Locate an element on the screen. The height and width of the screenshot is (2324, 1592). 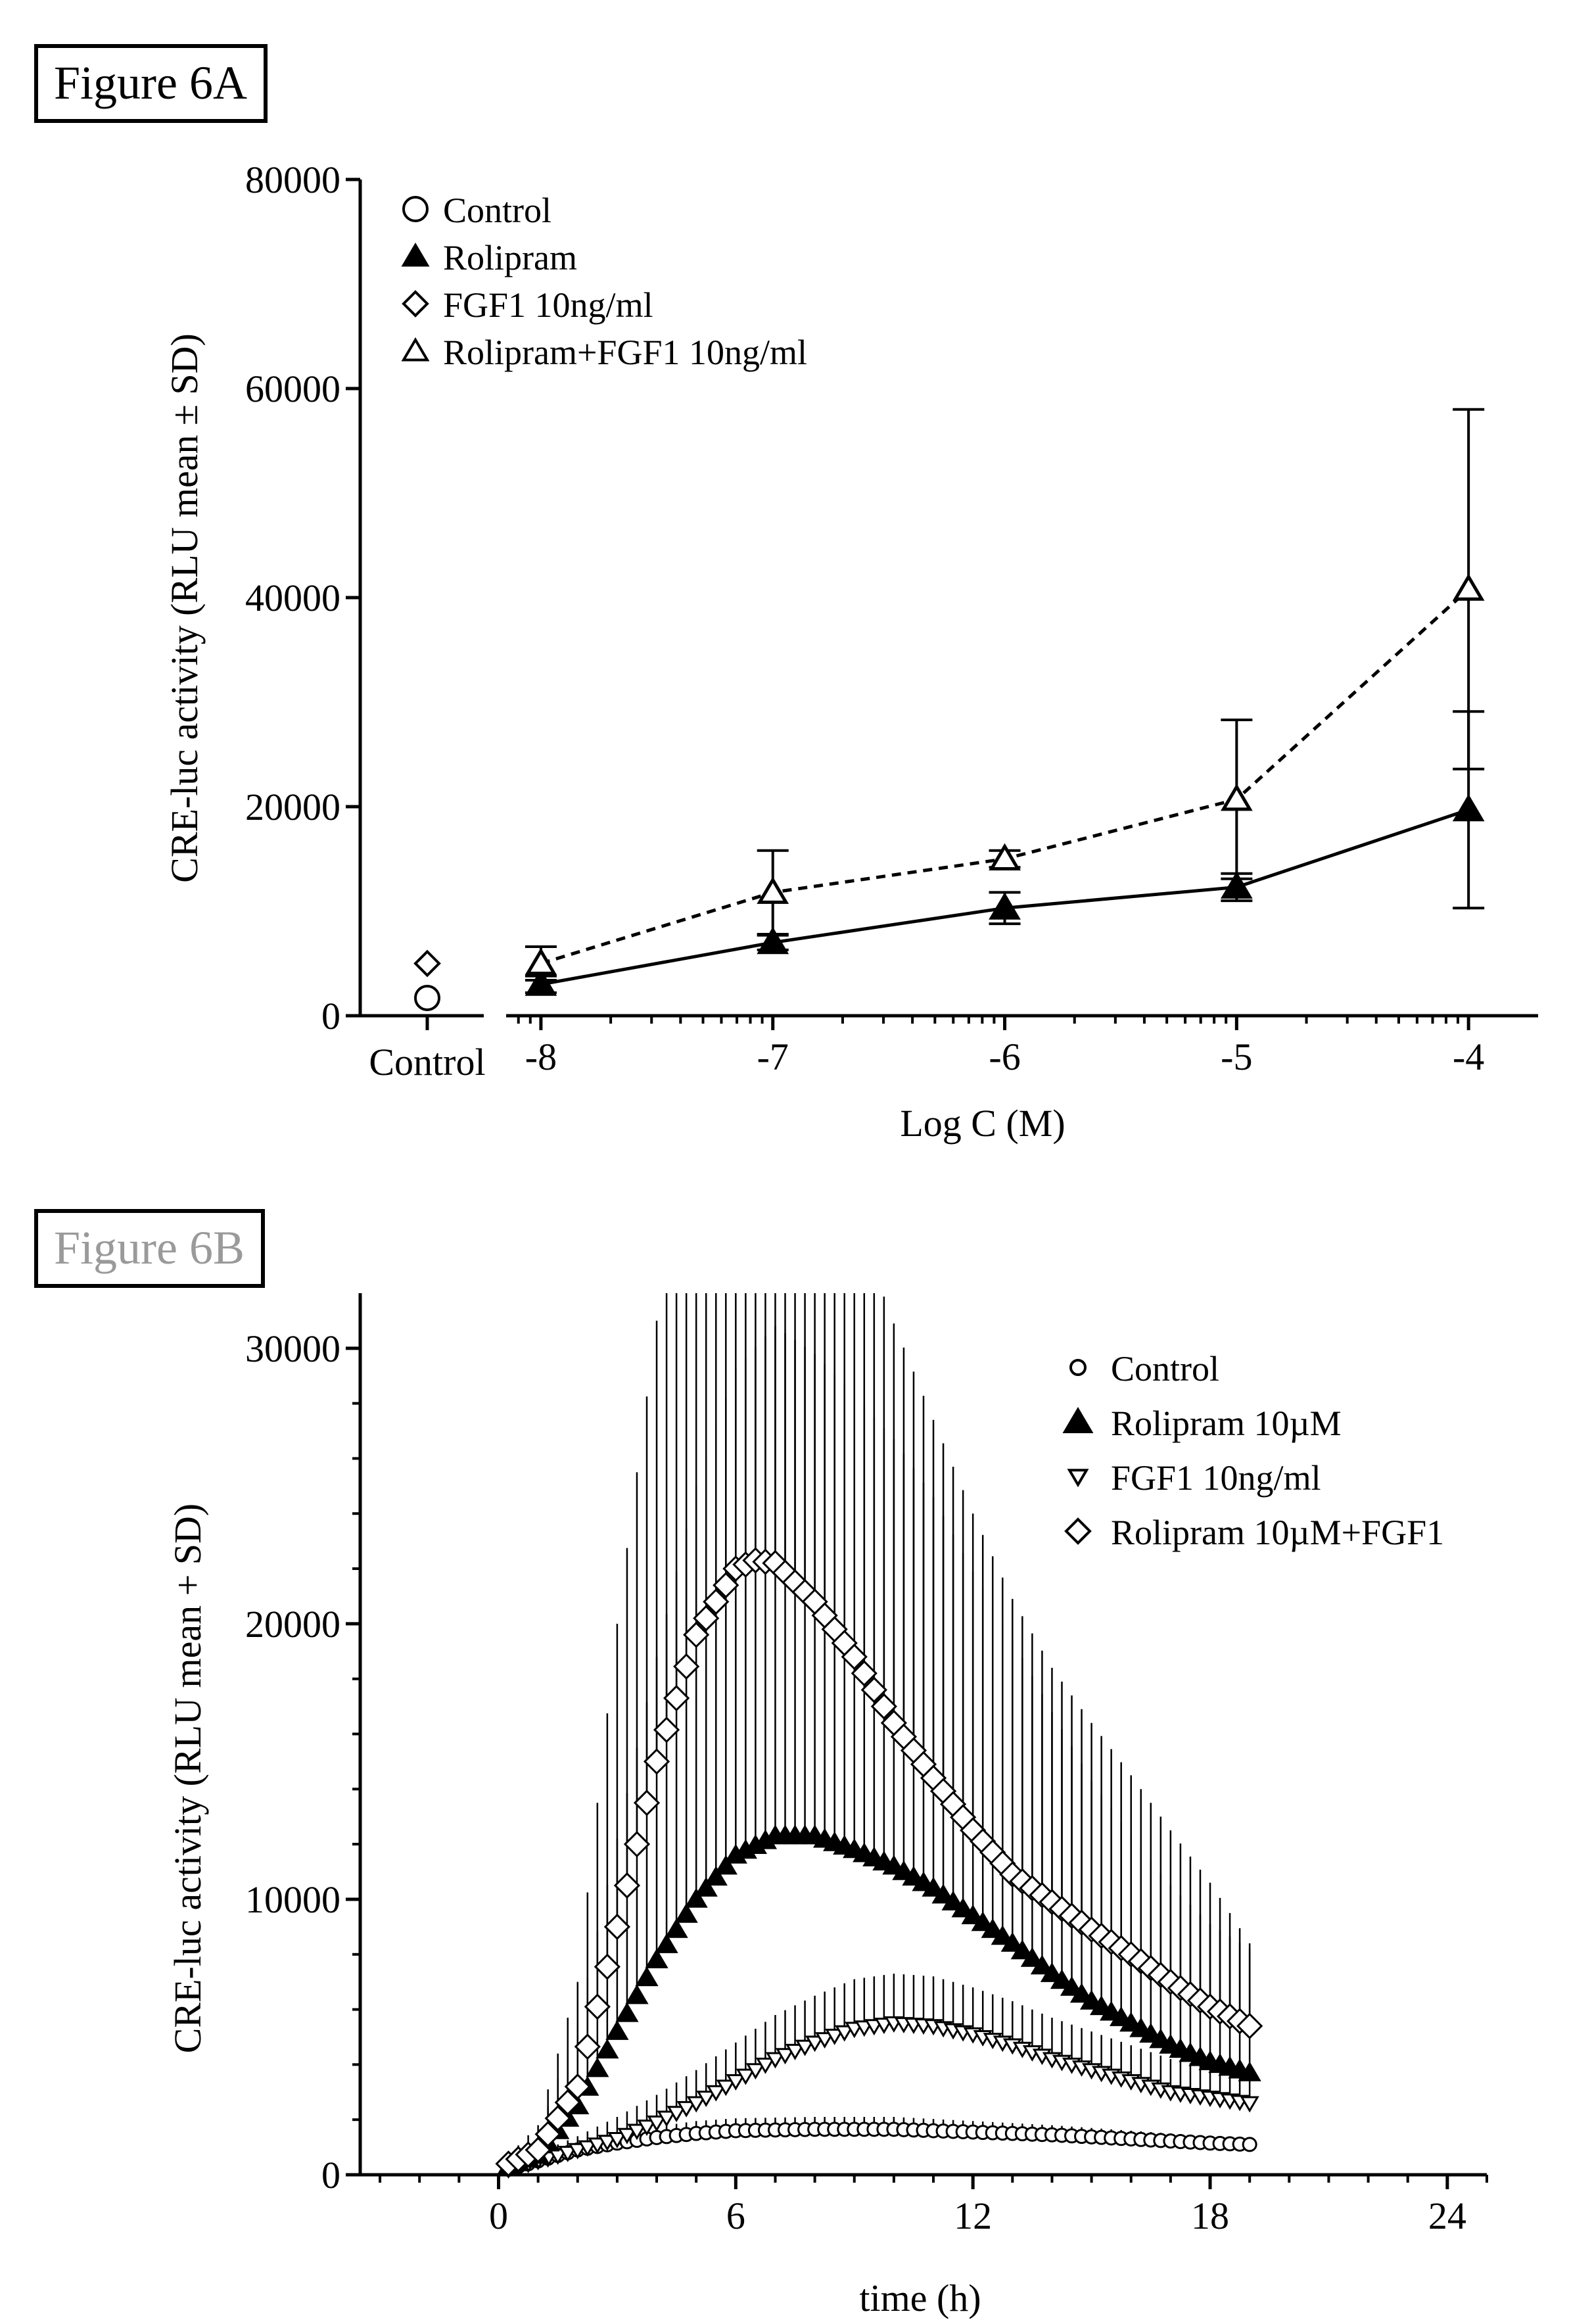
panel-b-legend-label: Control is located at coordinates (1165, 1369).